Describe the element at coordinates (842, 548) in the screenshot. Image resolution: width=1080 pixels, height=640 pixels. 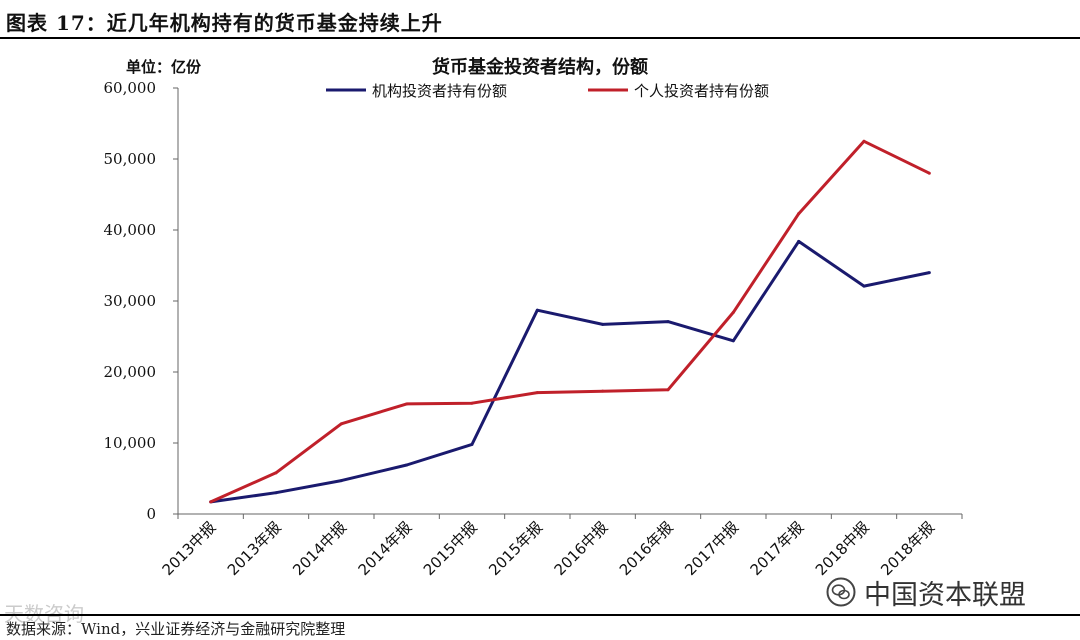
I see `x-tick-label: 2018中报` at that location.